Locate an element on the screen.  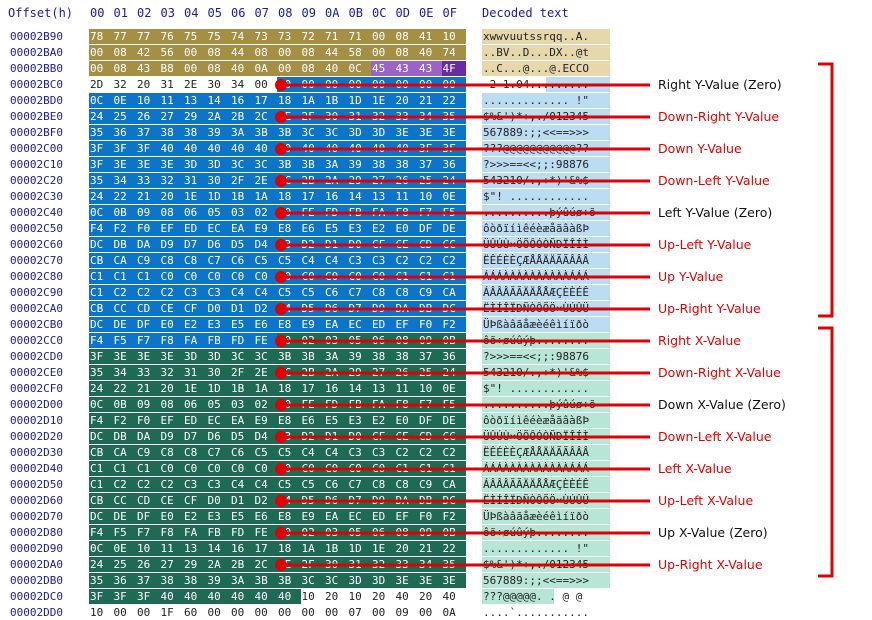
hex-byte: 21 is located at coordinates (148, 388).